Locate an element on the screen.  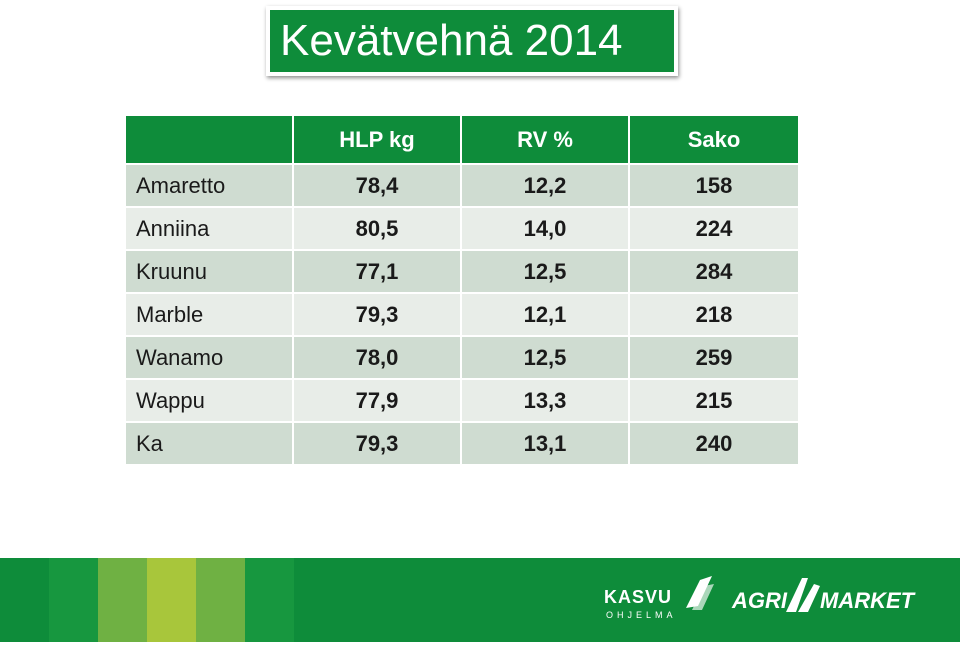
table-row: Anniina 80,5 14,0 224 is located at coordinates (462, 228).